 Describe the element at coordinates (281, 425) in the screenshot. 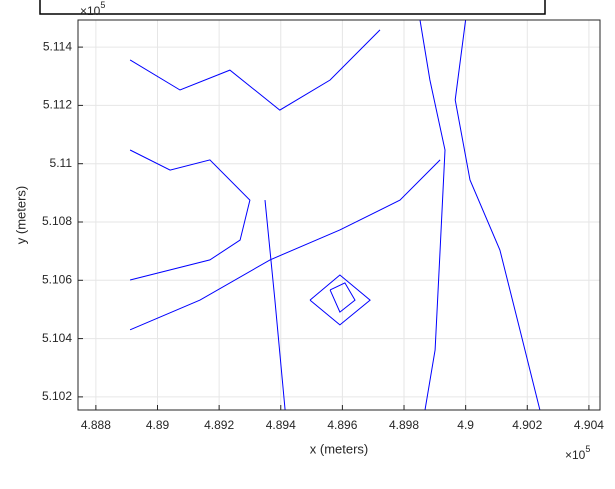

I see `x-tick-label: 4.894` at that location.